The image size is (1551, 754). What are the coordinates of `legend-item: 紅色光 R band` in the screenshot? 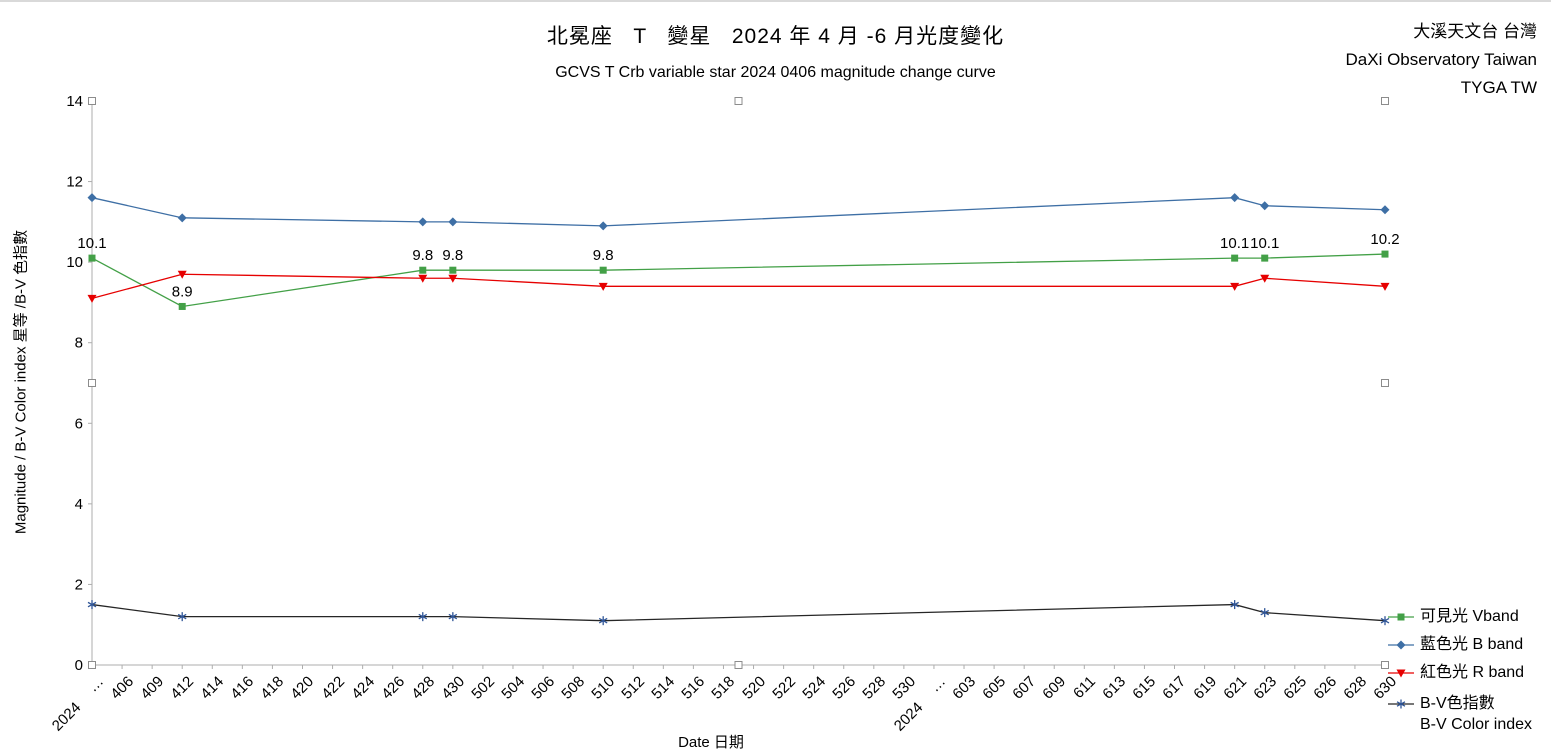 It's located at (1459, 672).